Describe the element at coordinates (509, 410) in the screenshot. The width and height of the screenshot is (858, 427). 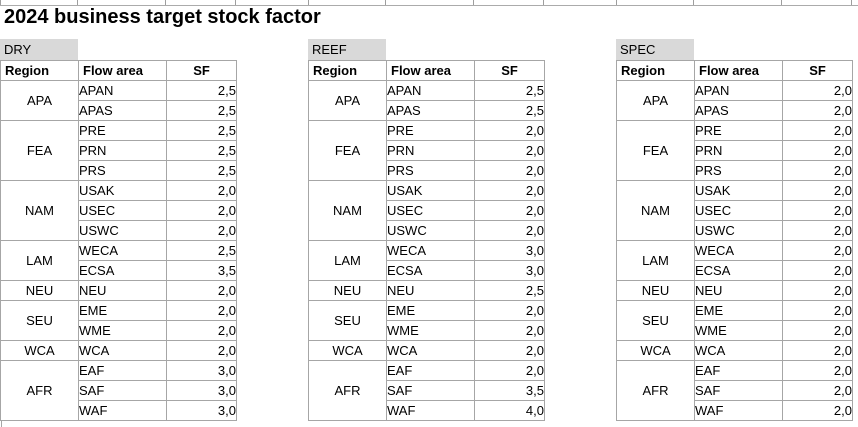
I see `sf-value-cell: 4,0` at that location.